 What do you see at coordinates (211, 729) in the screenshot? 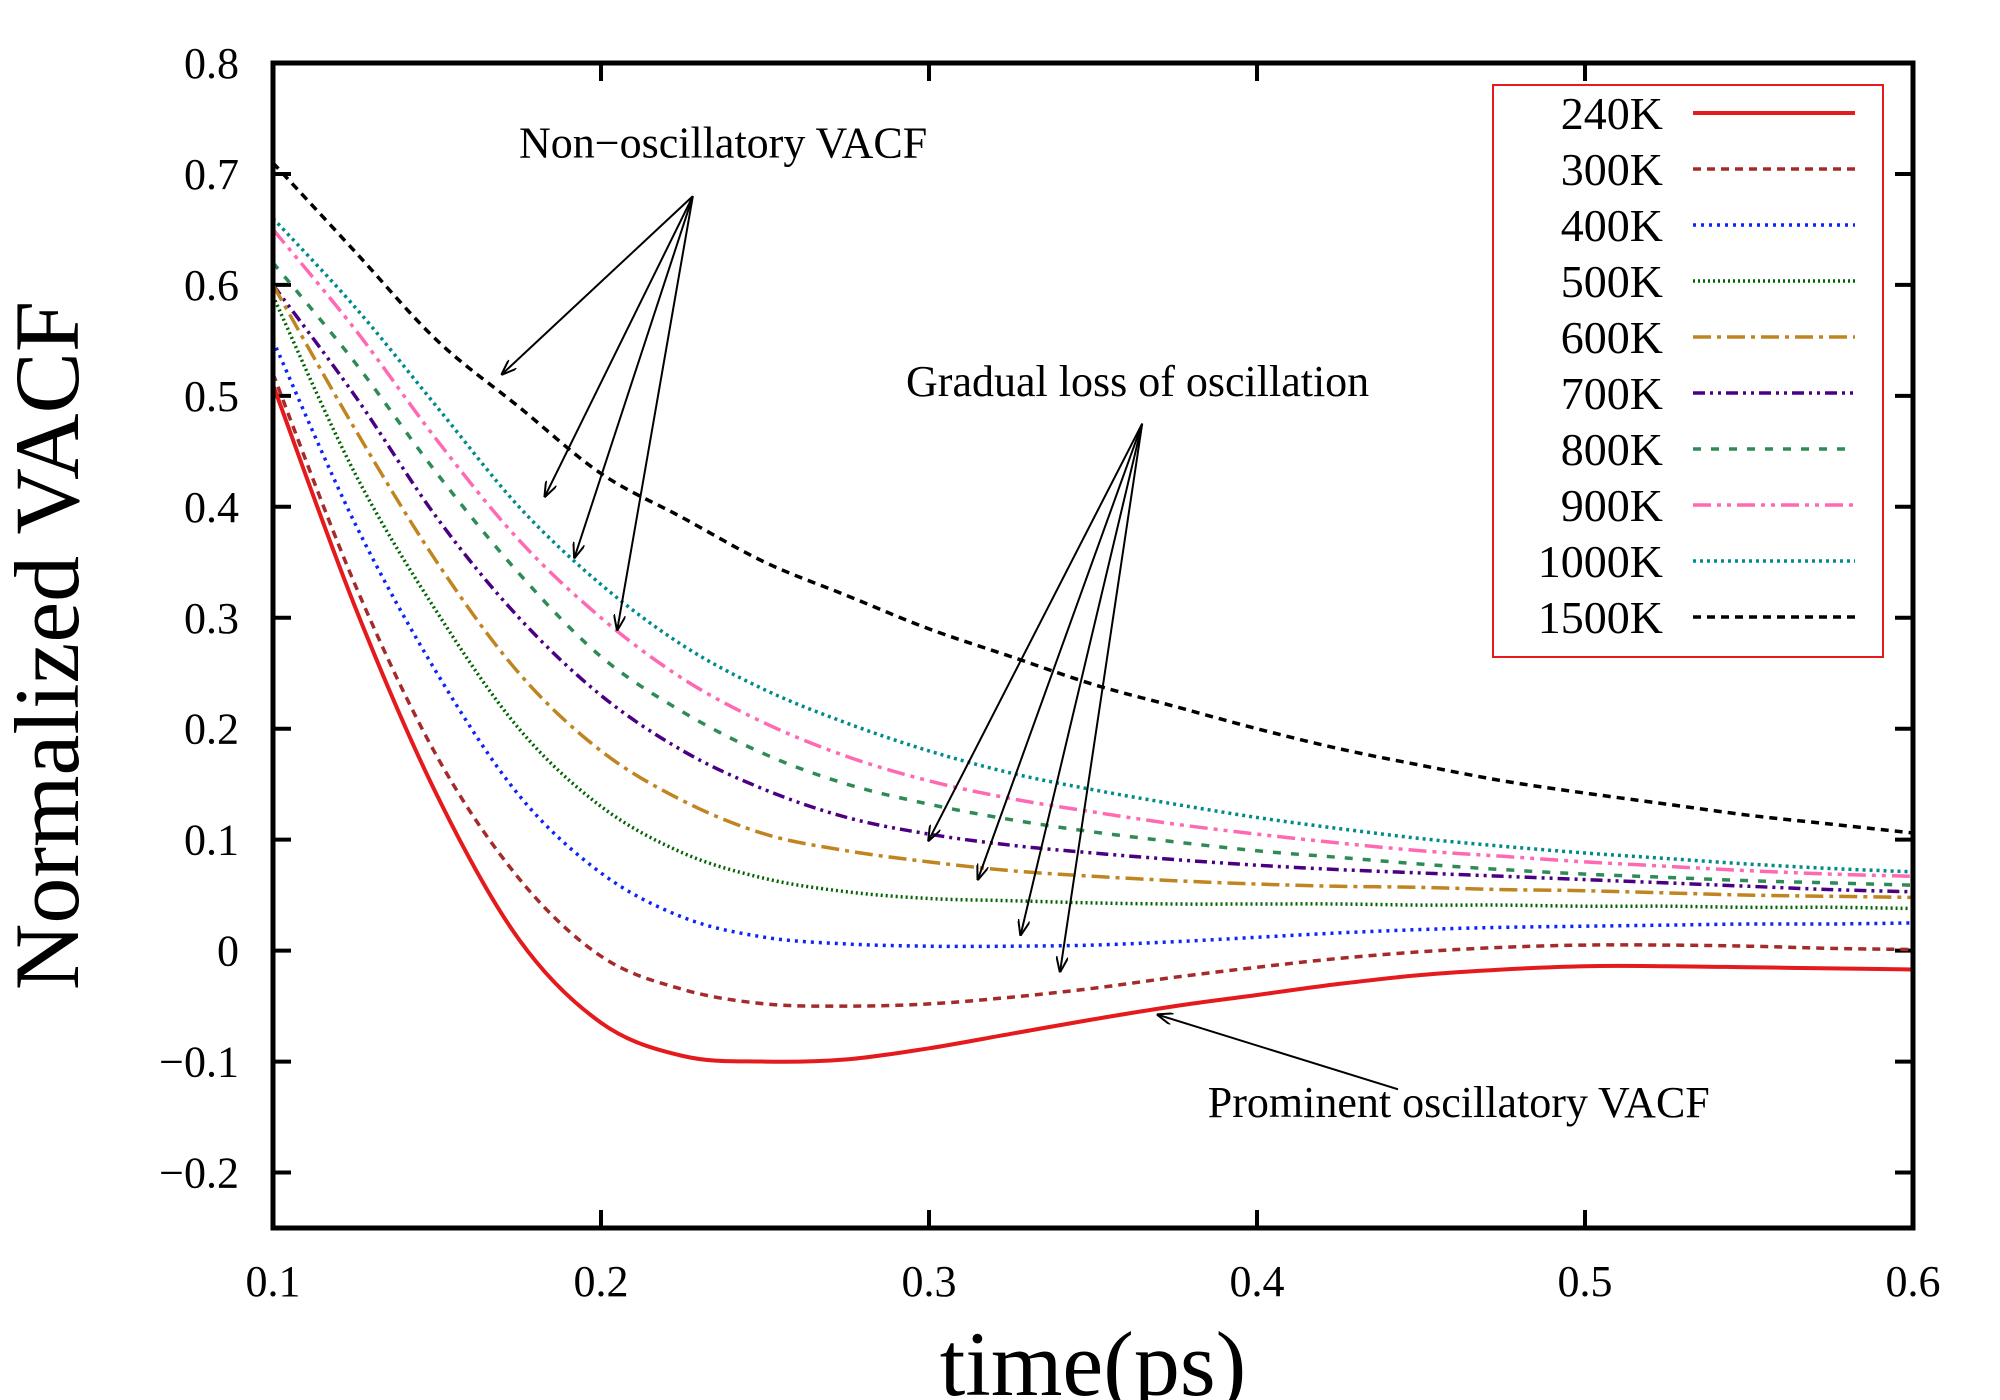
I see `y-tick-label: 0.2` at bounding box center [211, 729].